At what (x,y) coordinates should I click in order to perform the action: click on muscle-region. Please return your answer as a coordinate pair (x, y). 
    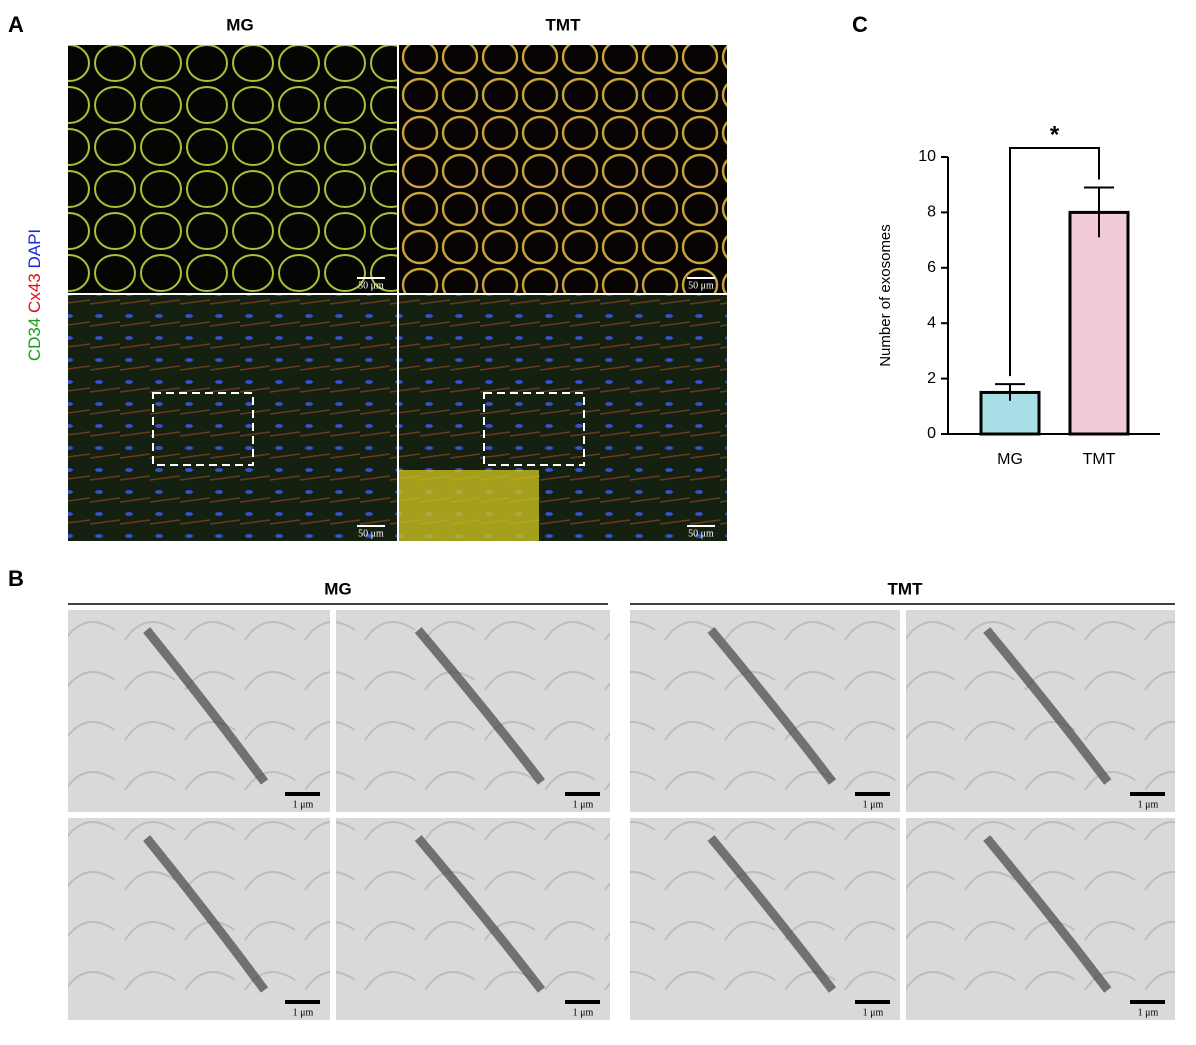
    Looking at the image, I should click on (469, 505).